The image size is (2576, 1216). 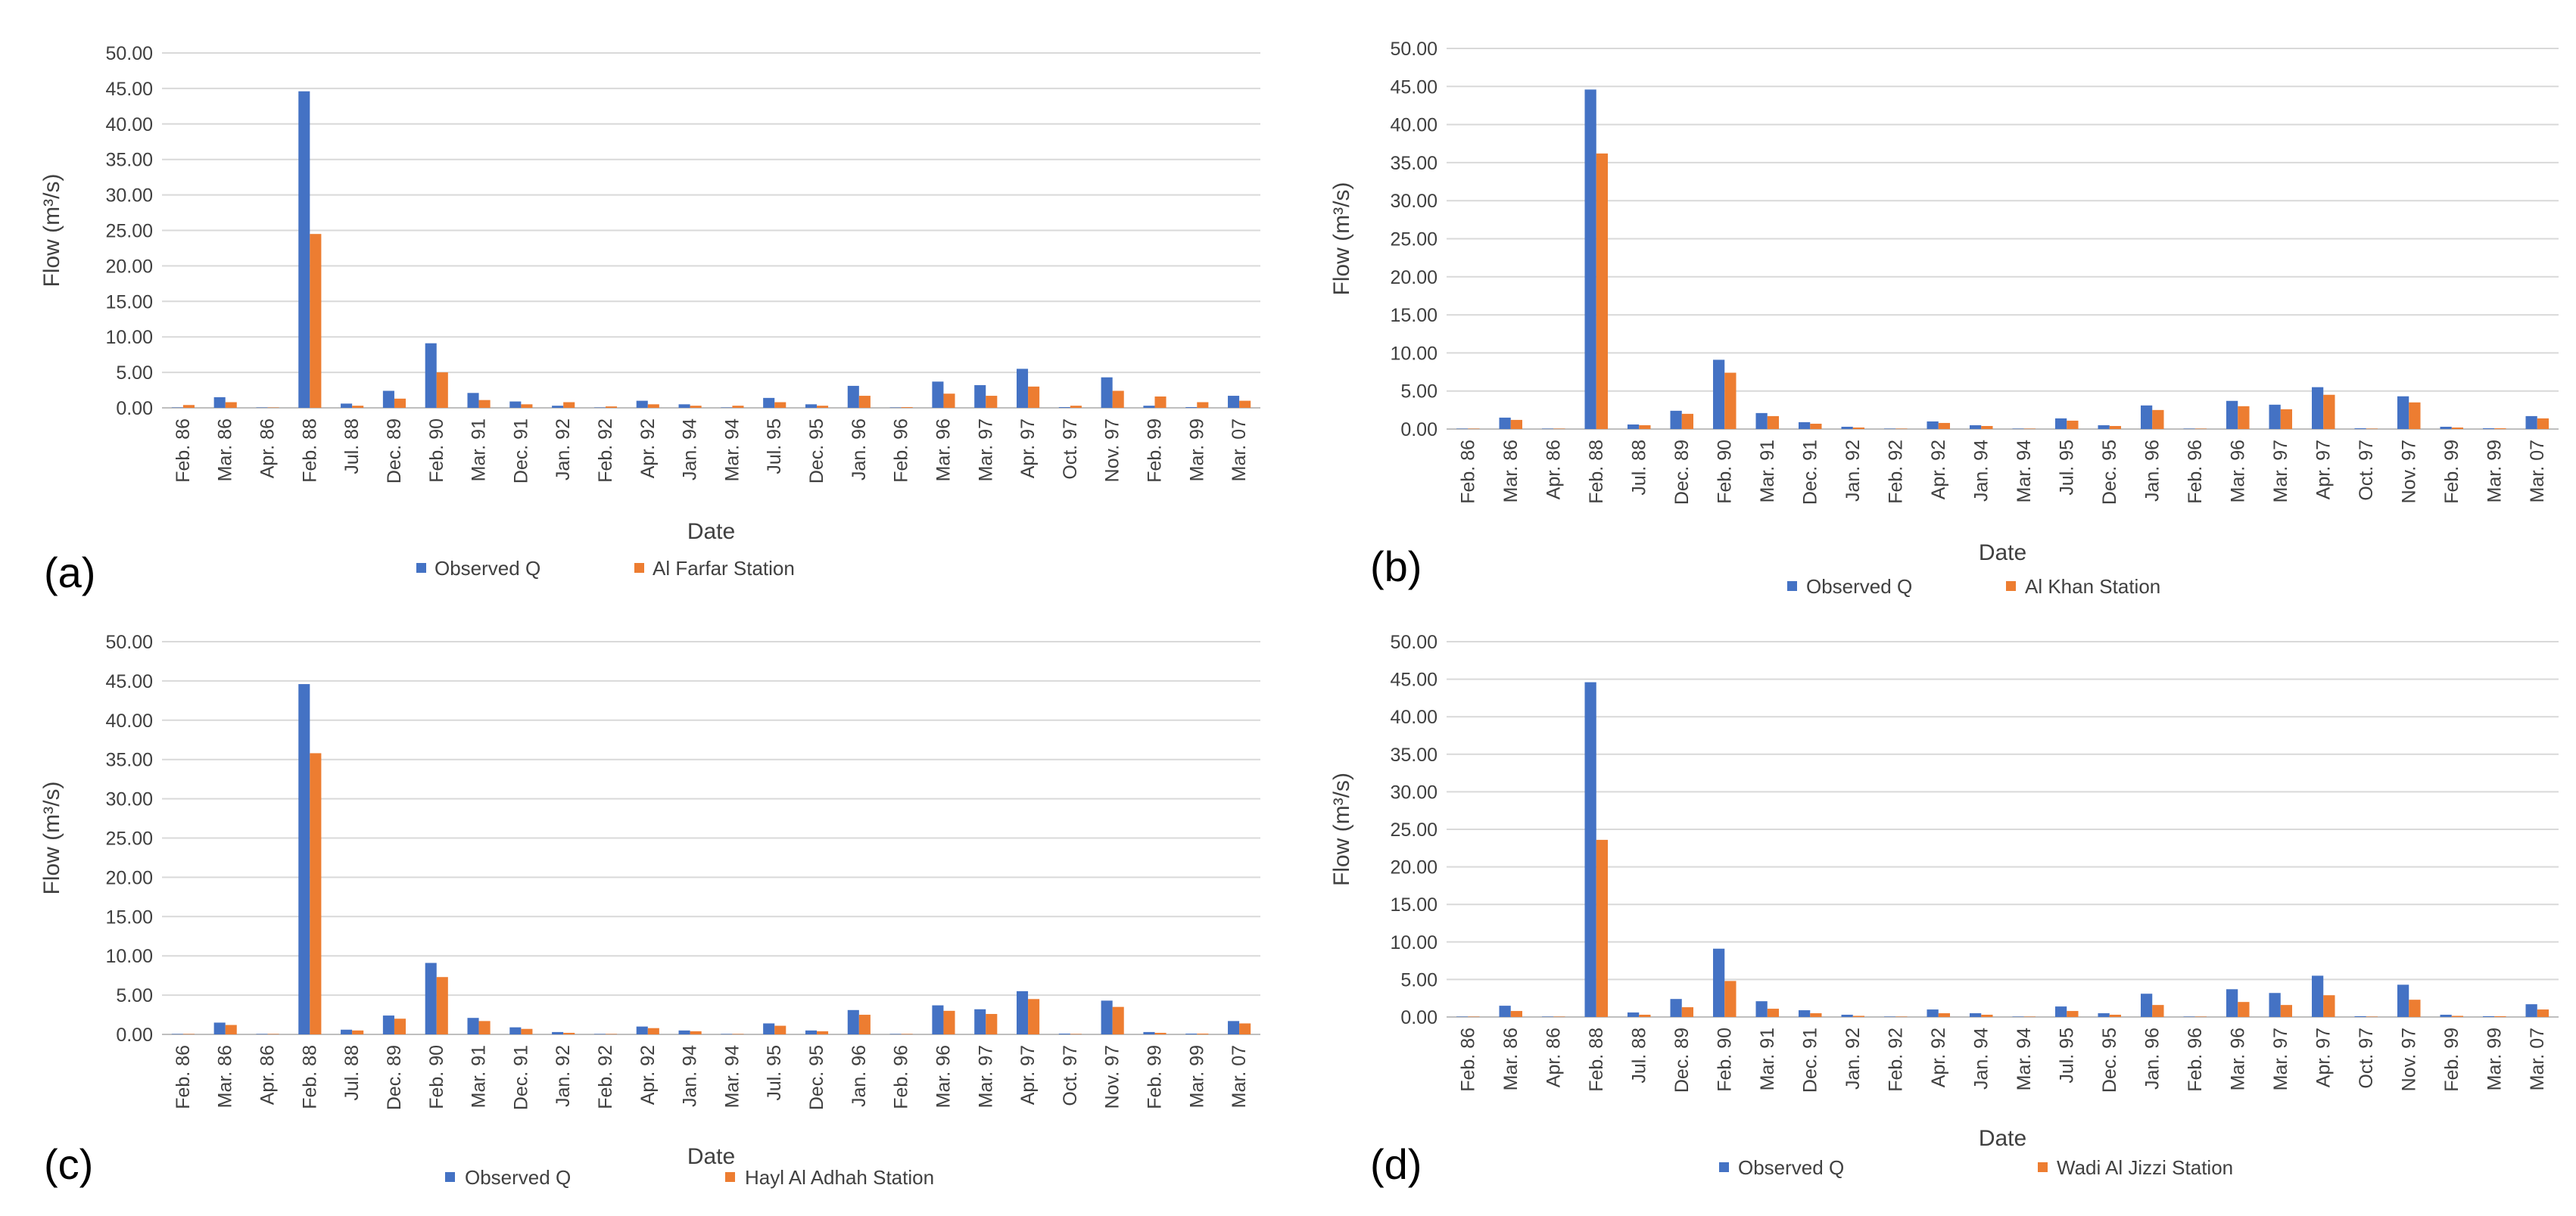 I want to click on y-tick-label: 50.00, so click(x=129, y=53).